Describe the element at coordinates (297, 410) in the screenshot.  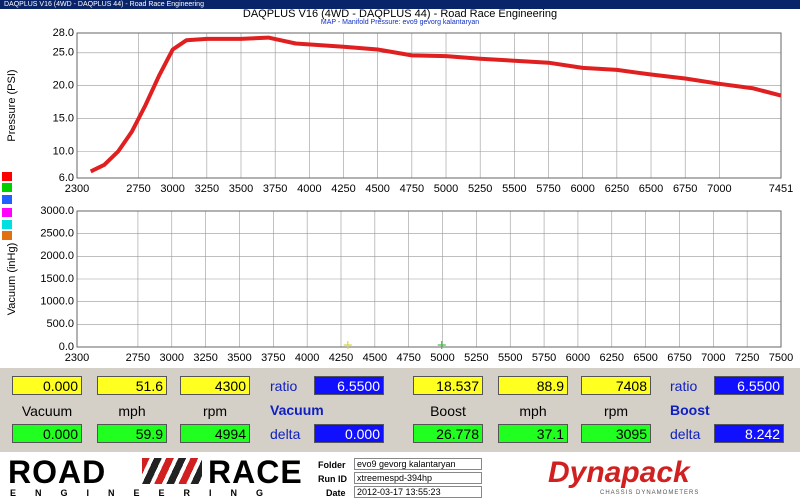
I see `group-title: Vacuum` at that location.